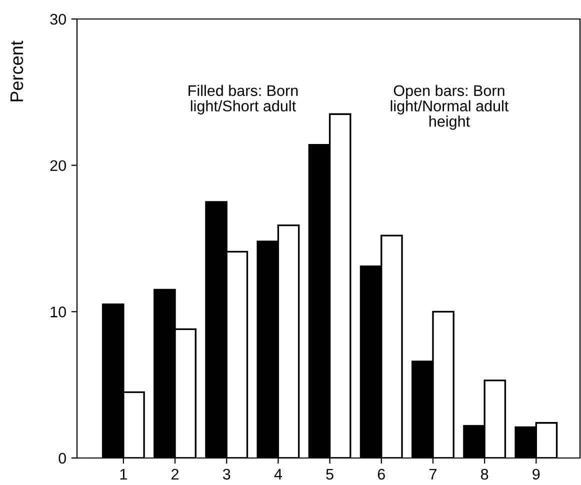  What do you see at coordinates (226, 474) in the screenshot?
I see `x-tick-label: 3` at bounding box center [226, 474].